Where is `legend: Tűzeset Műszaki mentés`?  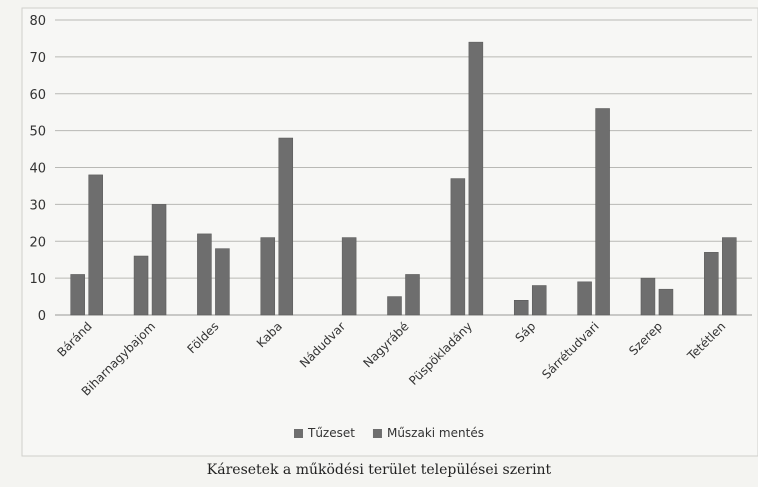
legend: Tűzeset Műszaki mentés is located at coordinates (389, 433).